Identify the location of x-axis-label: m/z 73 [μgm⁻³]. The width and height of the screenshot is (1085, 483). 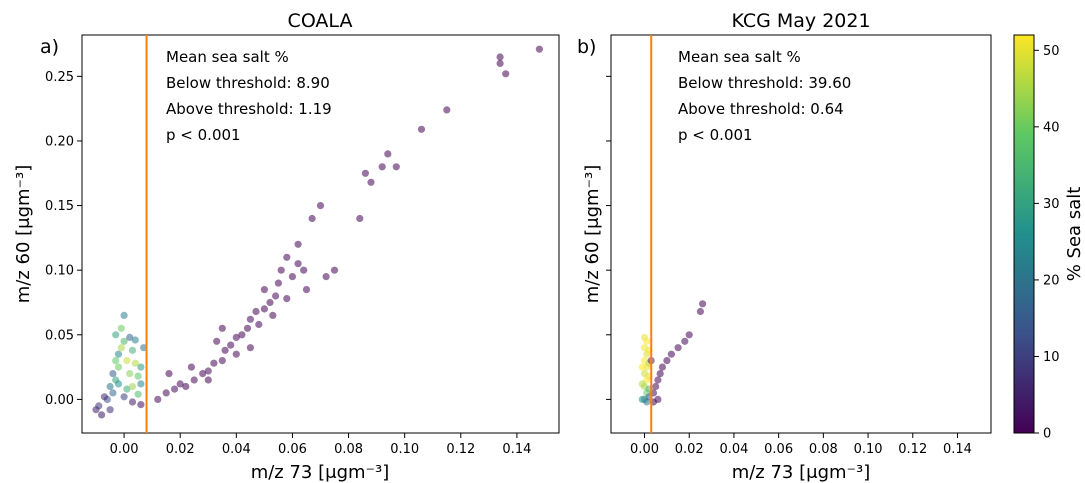
(320, 472).